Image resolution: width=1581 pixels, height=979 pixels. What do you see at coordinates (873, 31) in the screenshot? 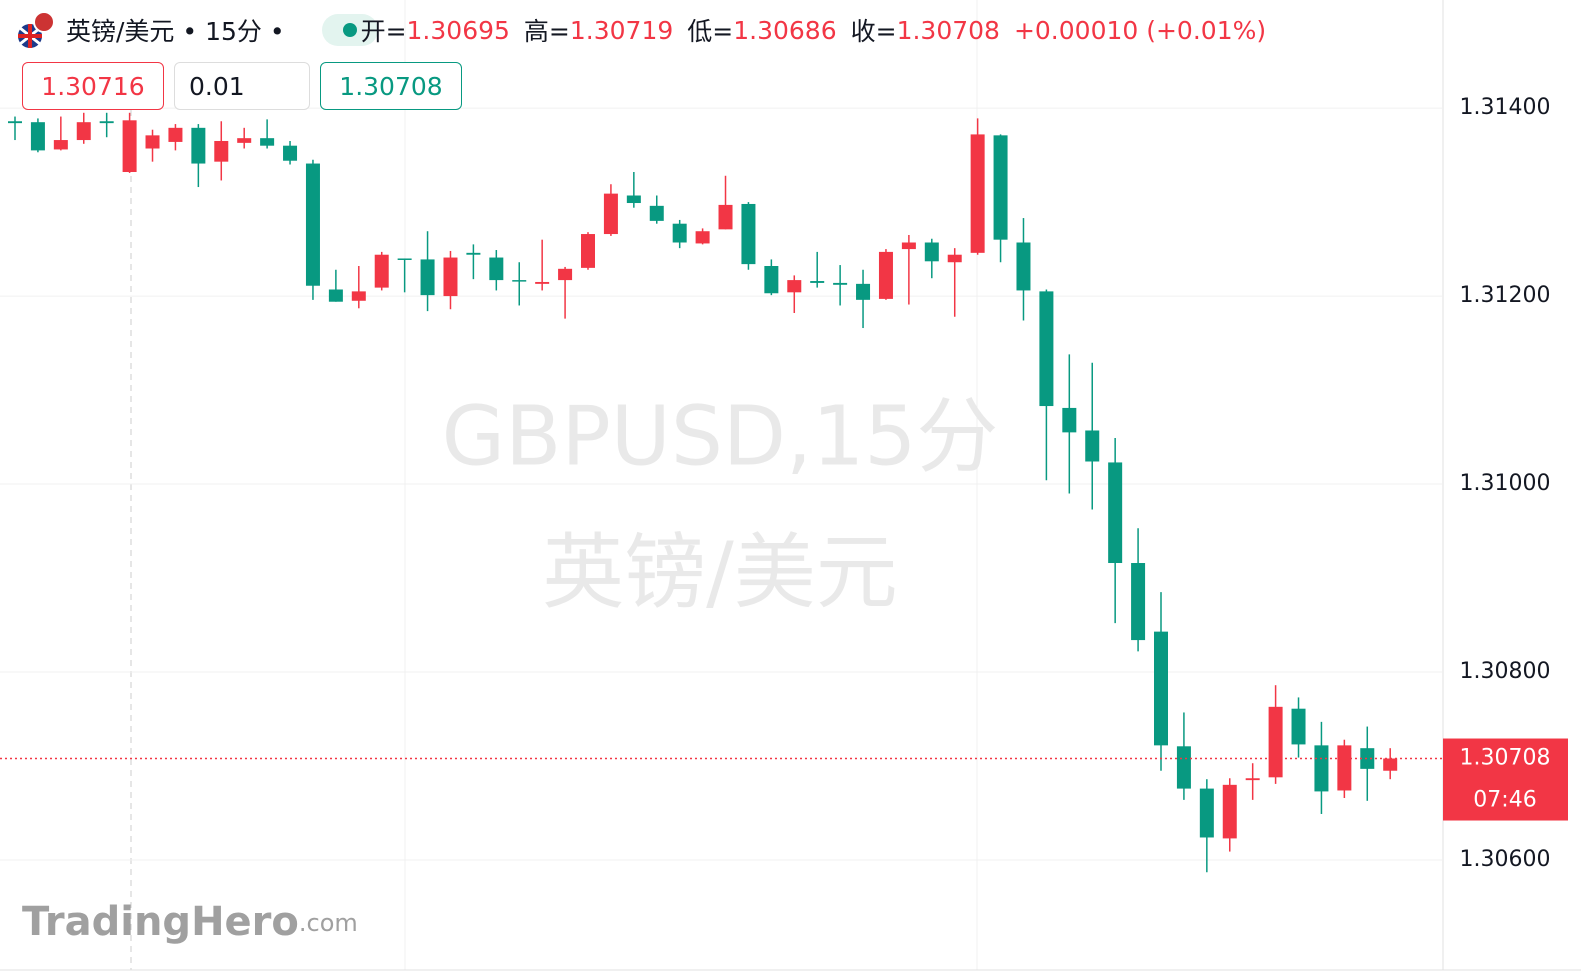
I see `close-label: 收=` at bounding box center [873, 31].